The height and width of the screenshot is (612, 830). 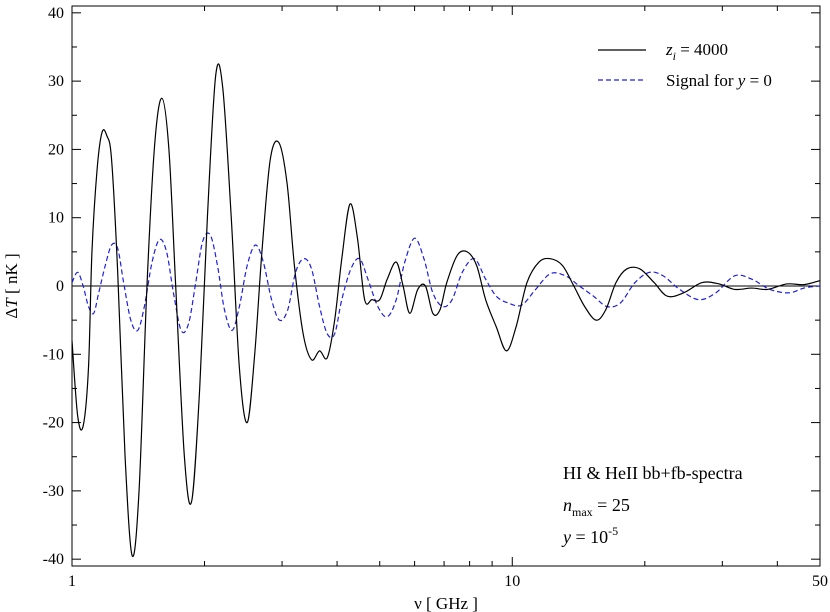 What do you see at coordinates (446, 603) in the screenshot?
I see `x-axis-title: ν [ GHz ]` at bounding box center [446, 603].